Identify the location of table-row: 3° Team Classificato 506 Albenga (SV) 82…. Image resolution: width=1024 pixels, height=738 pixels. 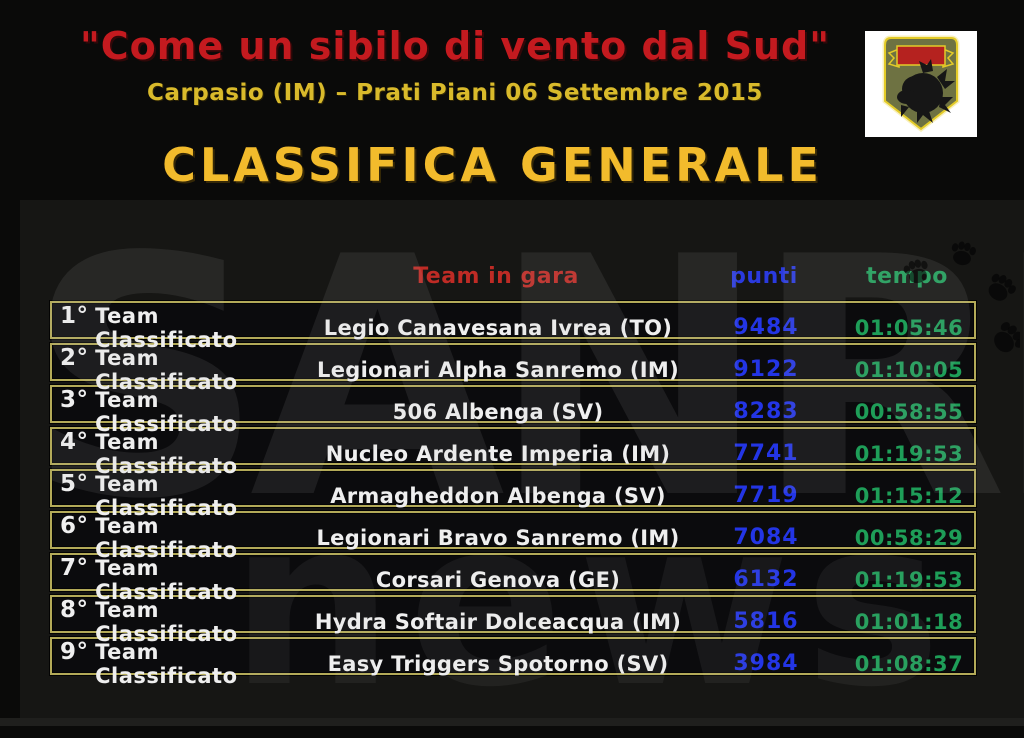
(513, 410).